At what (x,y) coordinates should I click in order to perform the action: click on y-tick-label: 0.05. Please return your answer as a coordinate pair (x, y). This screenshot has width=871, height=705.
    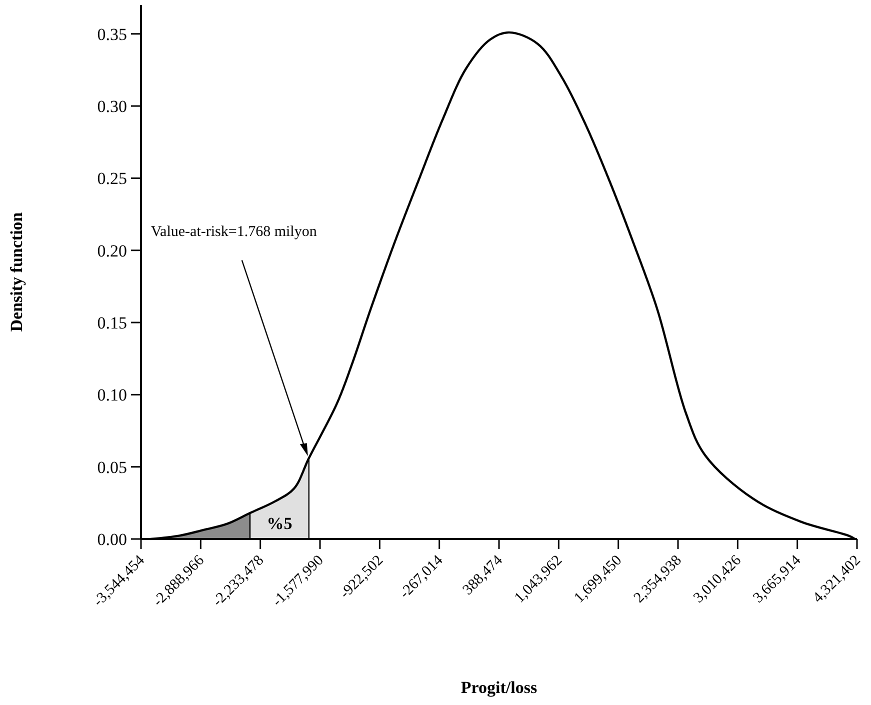
    Looking at the image, I should click on (112, 467).